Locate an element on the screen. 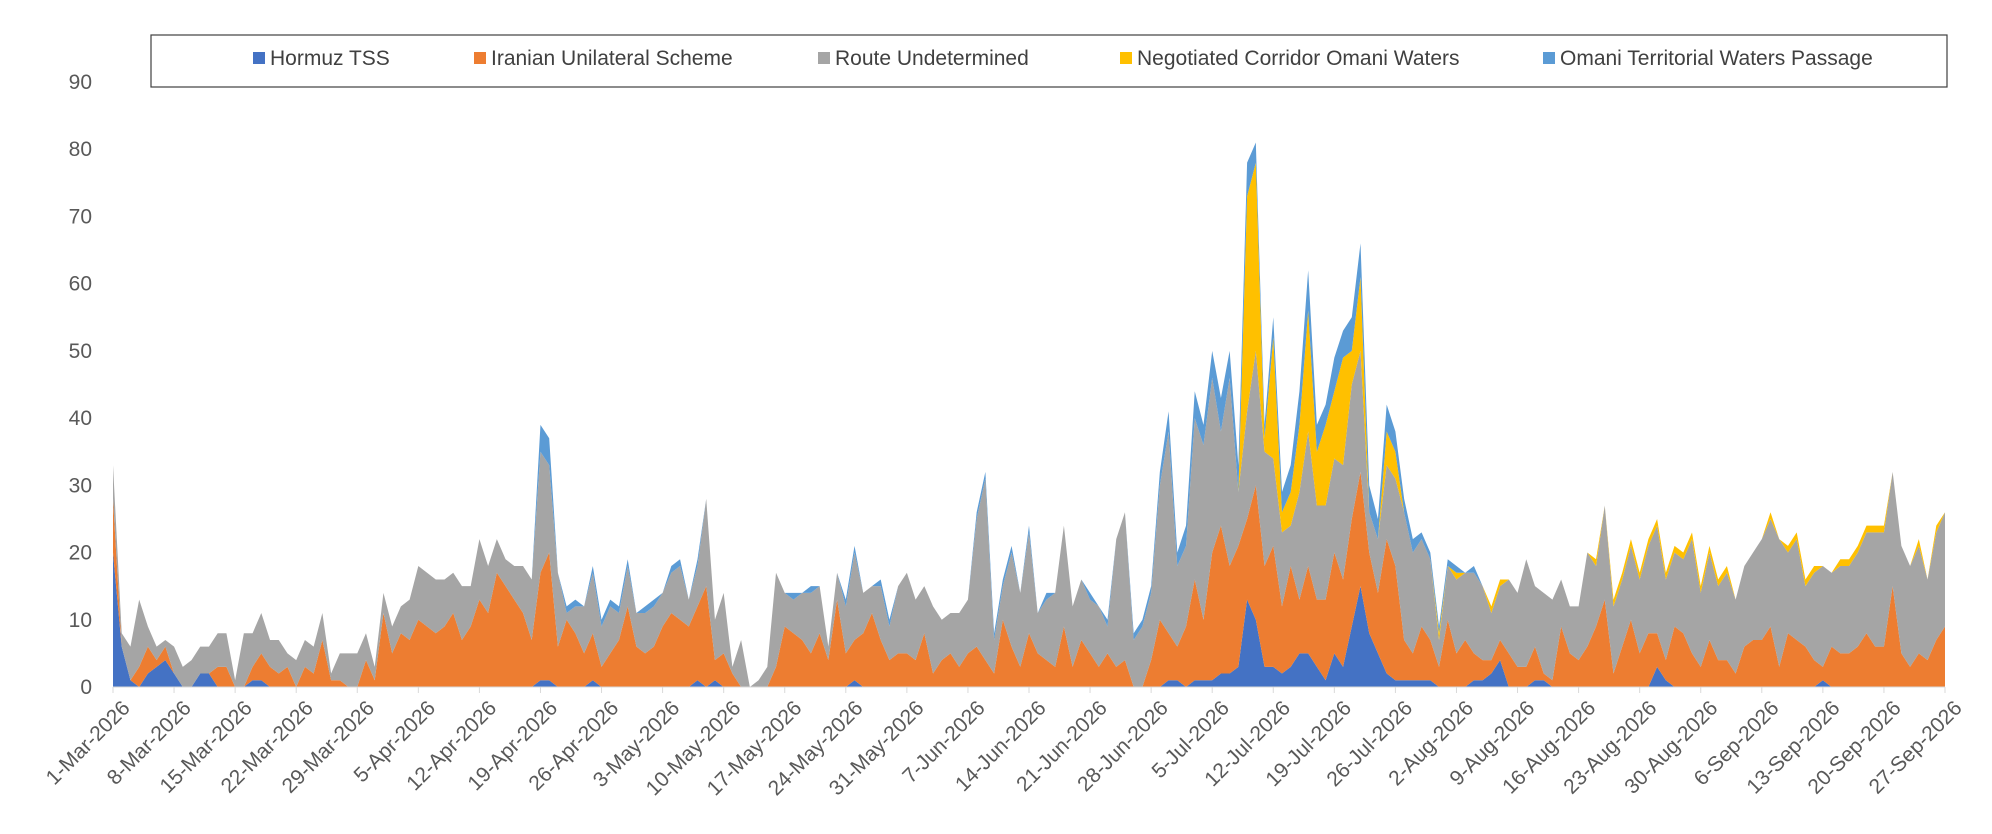 The height and width of the screenshot is (834, 1992). legend-label: Hormuz TSS is located at coordinates (330, 58).